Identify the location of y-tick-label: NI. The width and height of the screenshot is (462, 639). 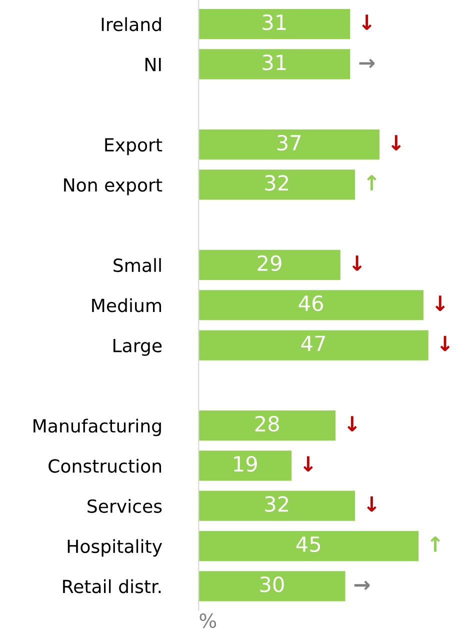
(153, 65).